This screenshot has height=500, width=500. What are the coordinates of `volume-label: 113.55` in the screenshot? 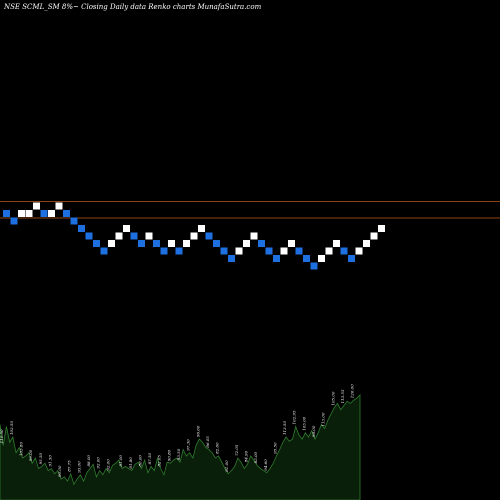 It's located at (342, 396).